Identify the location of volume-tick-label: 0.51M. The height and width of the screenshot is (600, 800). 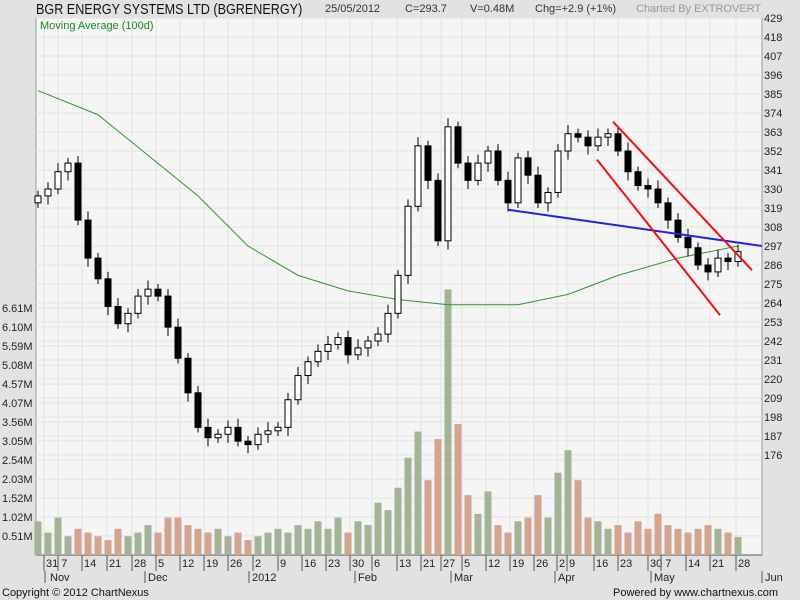
(17, 537).